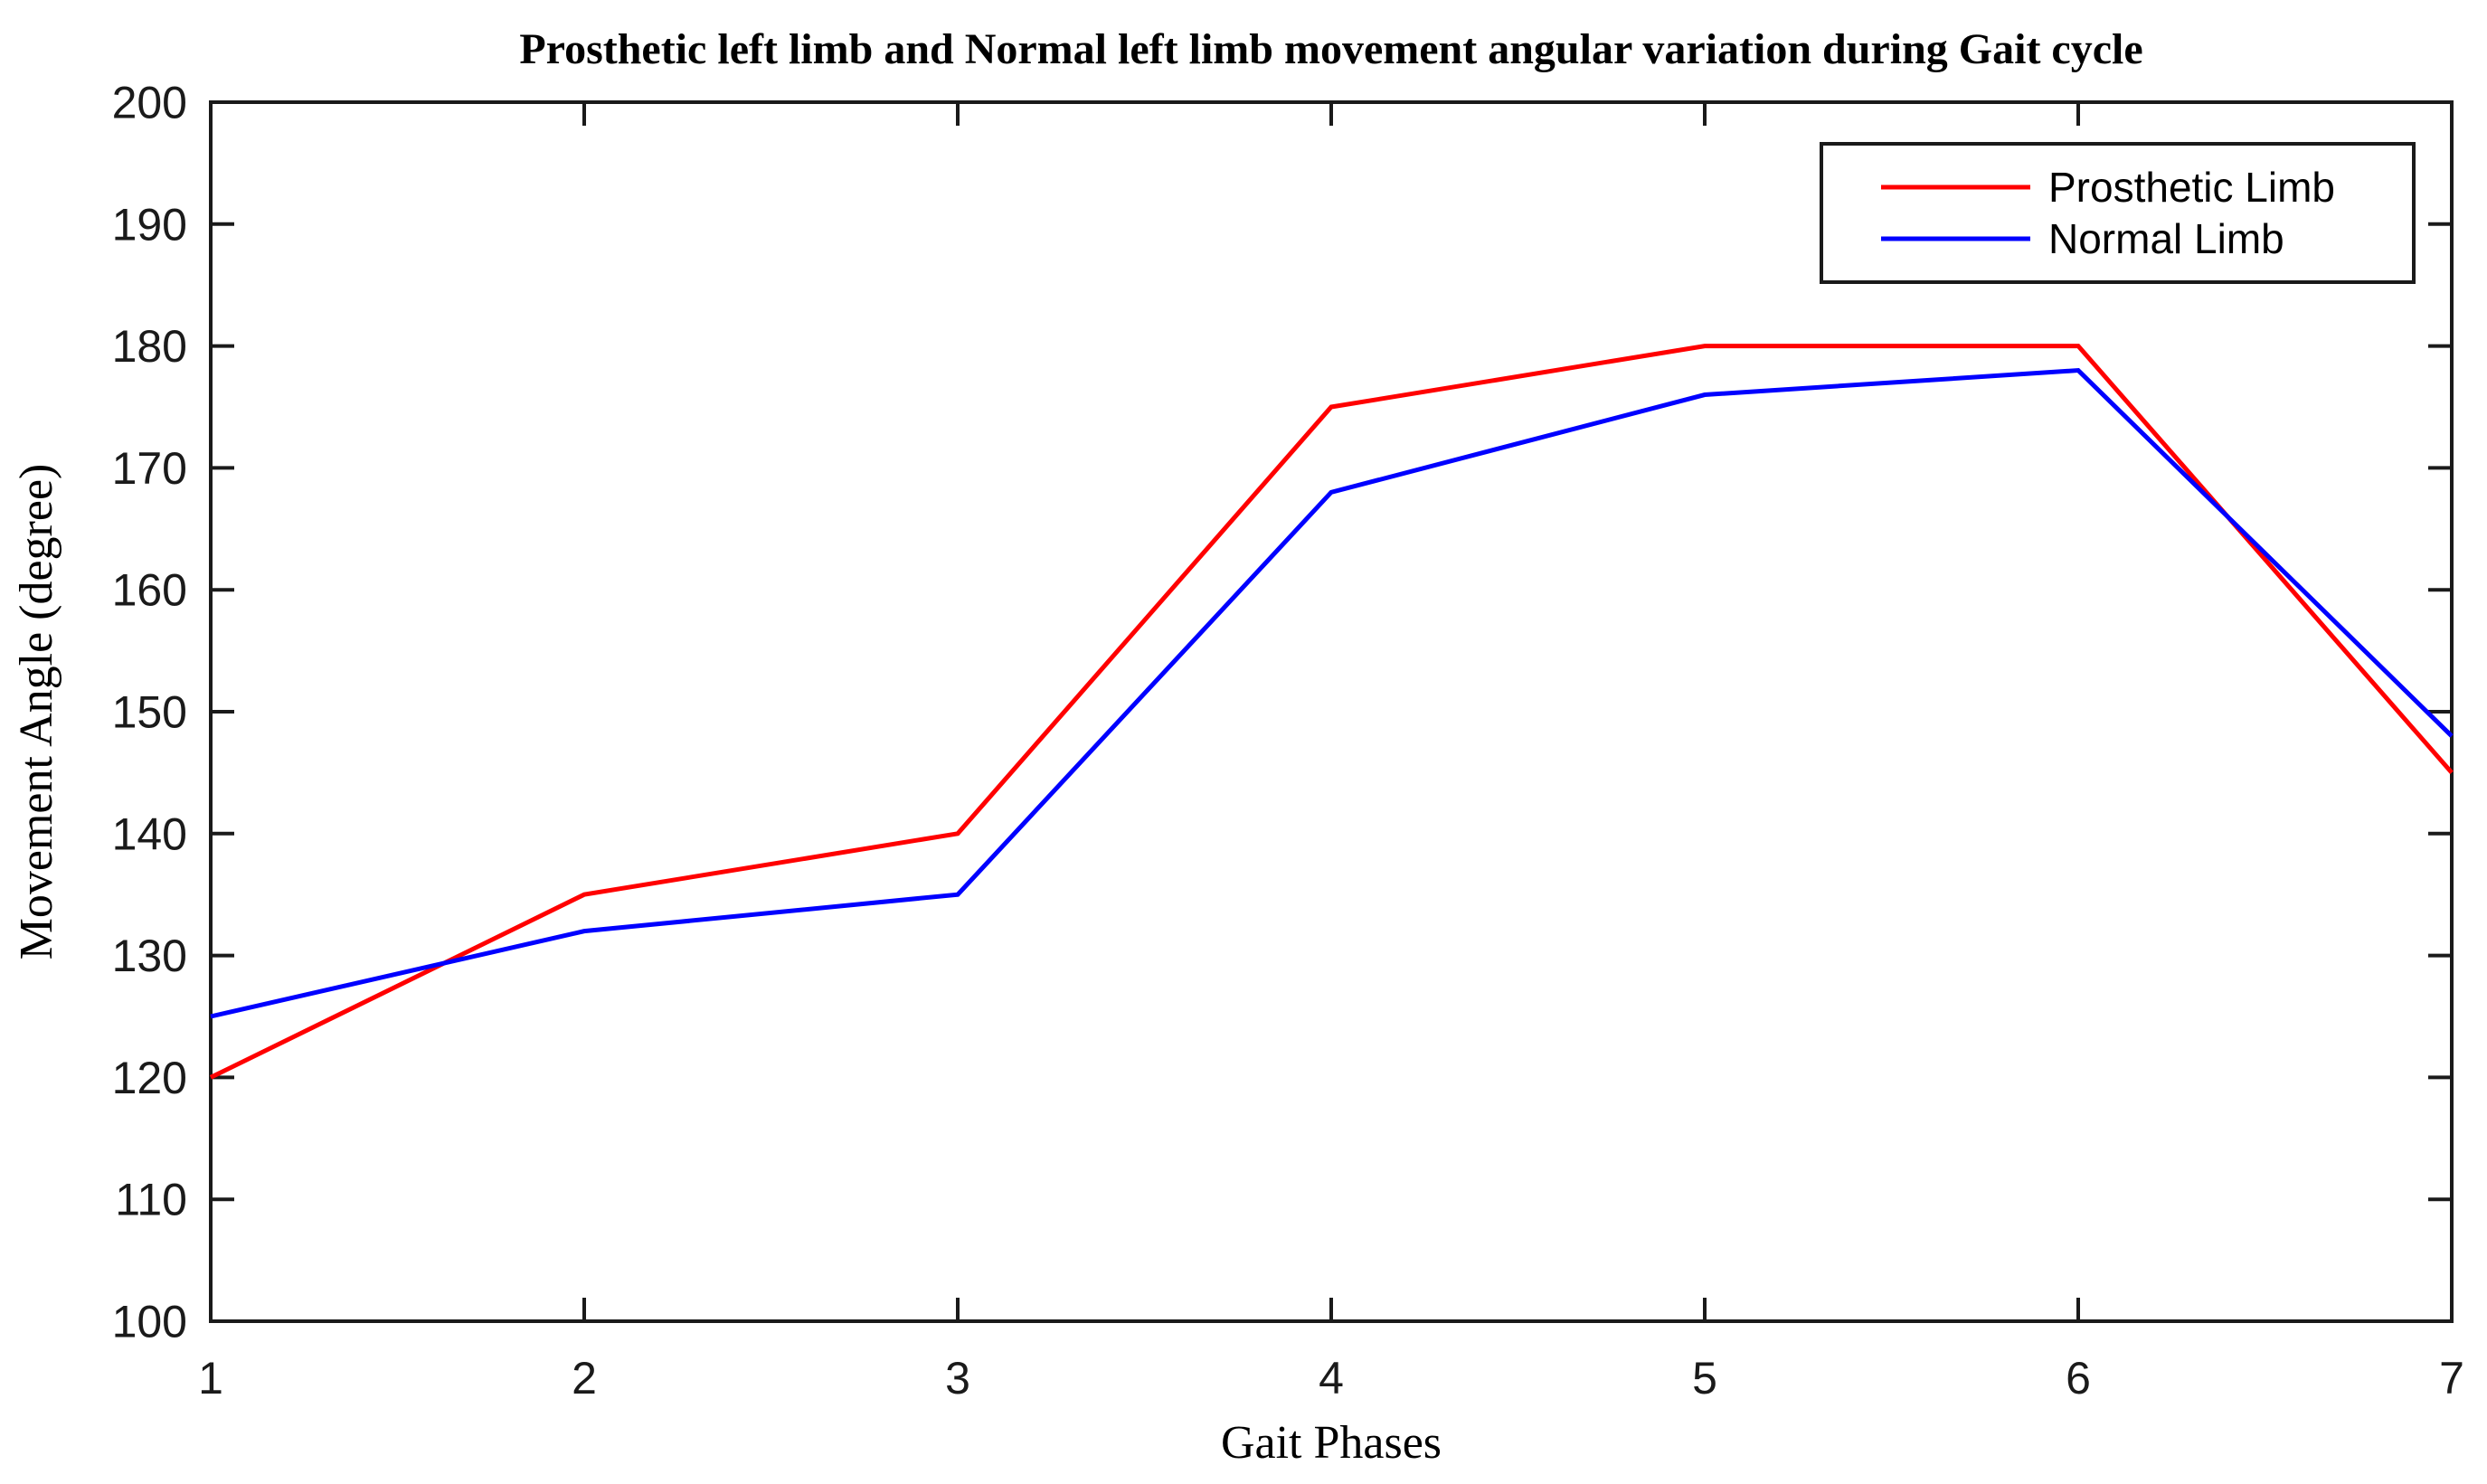  Describe the element at coordinates (1331, 1443) in the screenshot. I see `x-axis-label: Gait Phases` at that location.